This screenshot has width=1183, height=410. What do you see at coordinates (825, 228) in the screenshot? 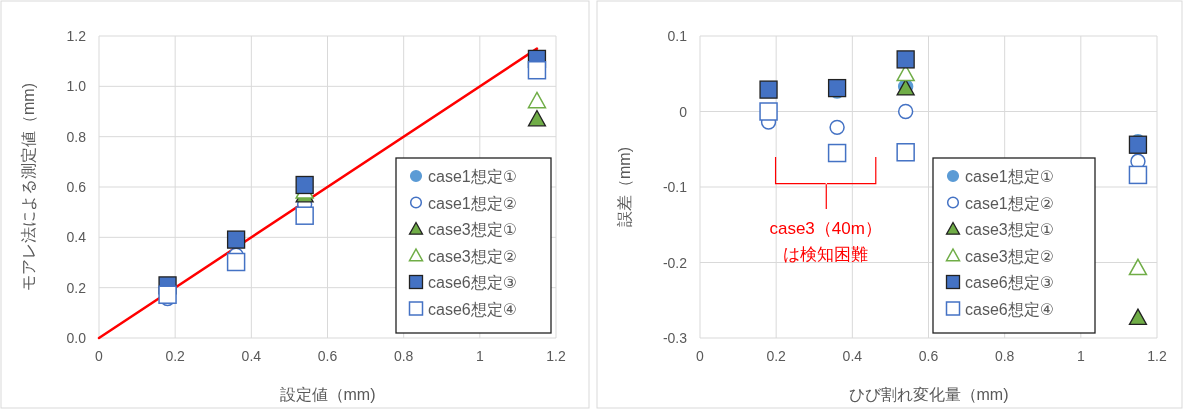
I see `annotation: case3（40m）` at bounding box center [825, 228].